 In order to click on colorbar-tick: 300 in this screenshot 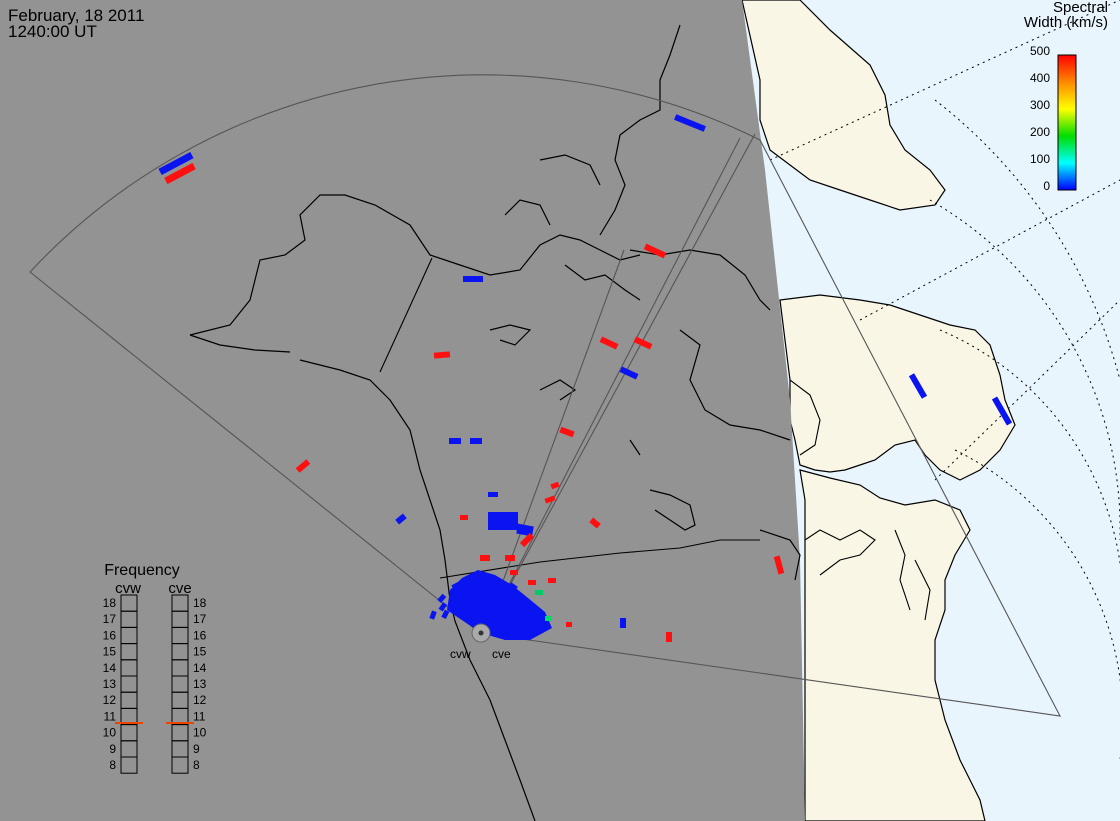, I will do `click(1040, 105)`.